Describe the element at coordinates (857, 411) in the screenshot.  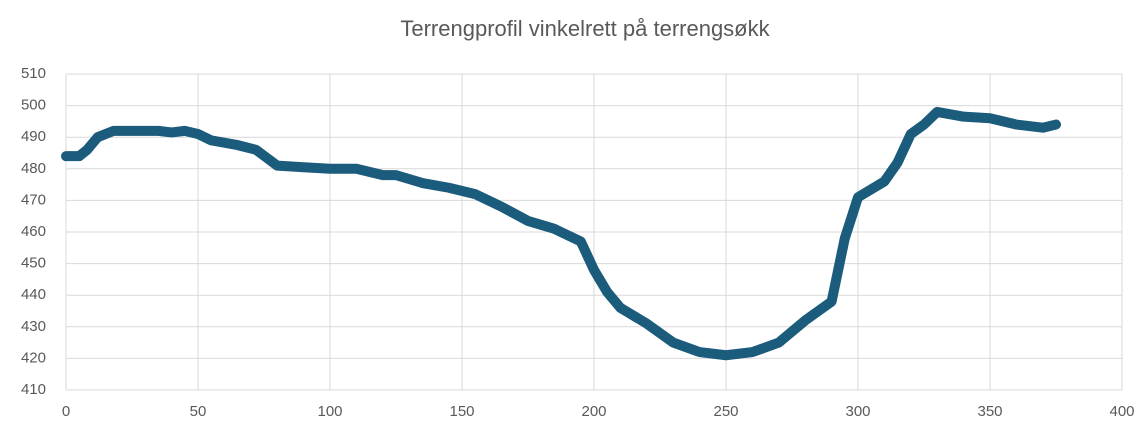
I see `x-tick-label: 300` at that location.